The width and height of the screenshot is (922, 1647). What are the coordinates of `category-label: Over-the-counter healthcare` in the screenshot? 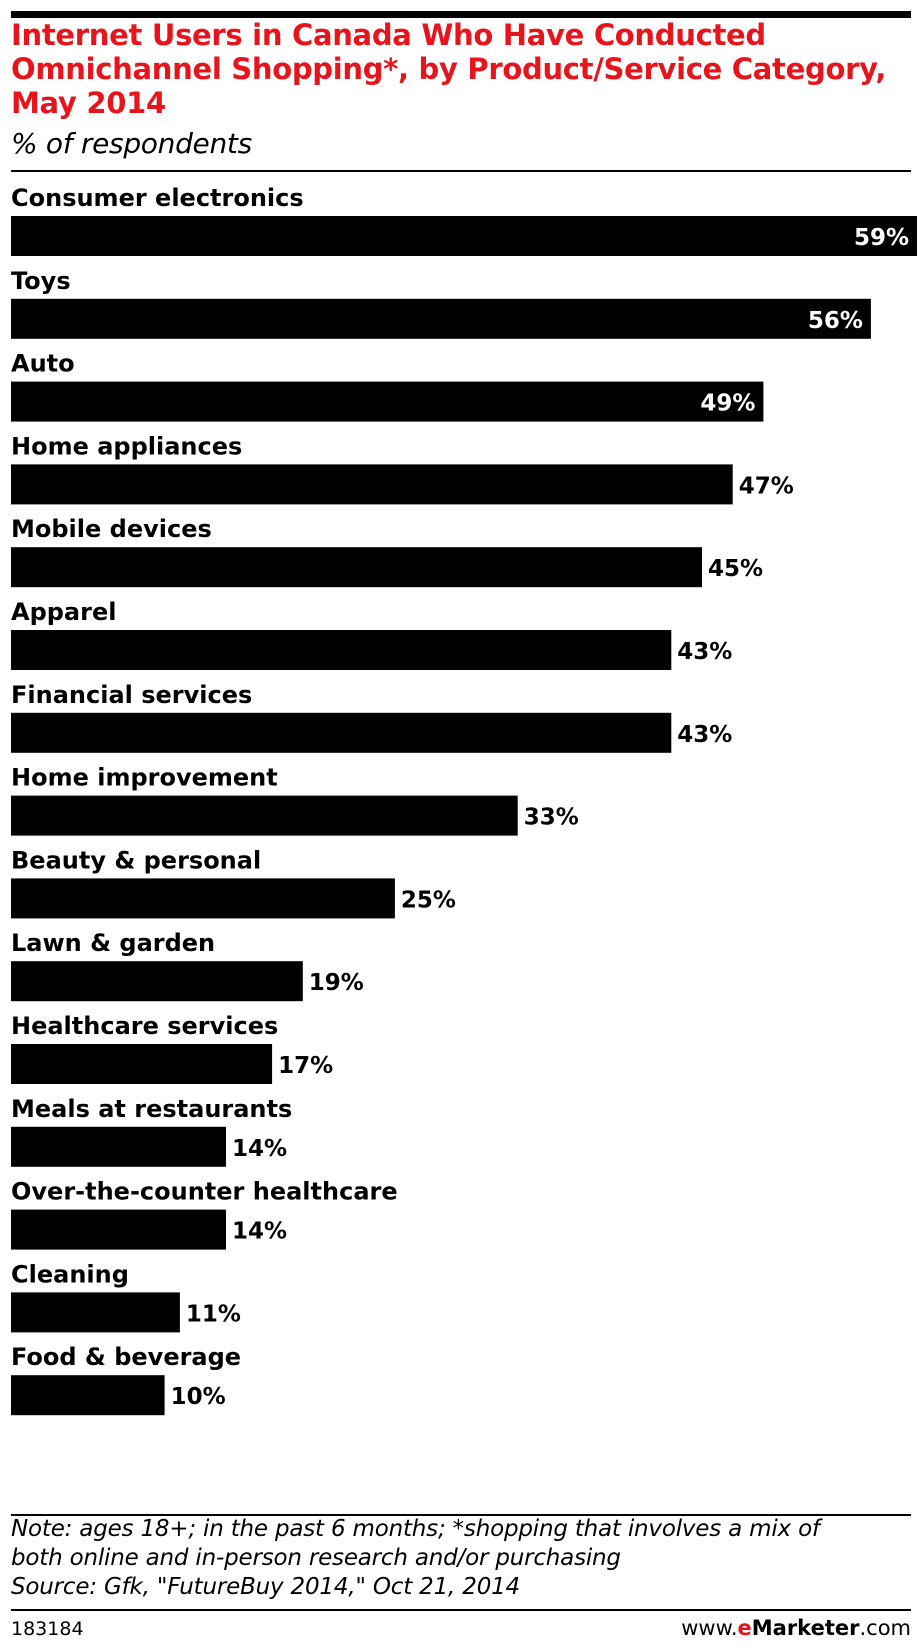 It's located at (204, 1192).